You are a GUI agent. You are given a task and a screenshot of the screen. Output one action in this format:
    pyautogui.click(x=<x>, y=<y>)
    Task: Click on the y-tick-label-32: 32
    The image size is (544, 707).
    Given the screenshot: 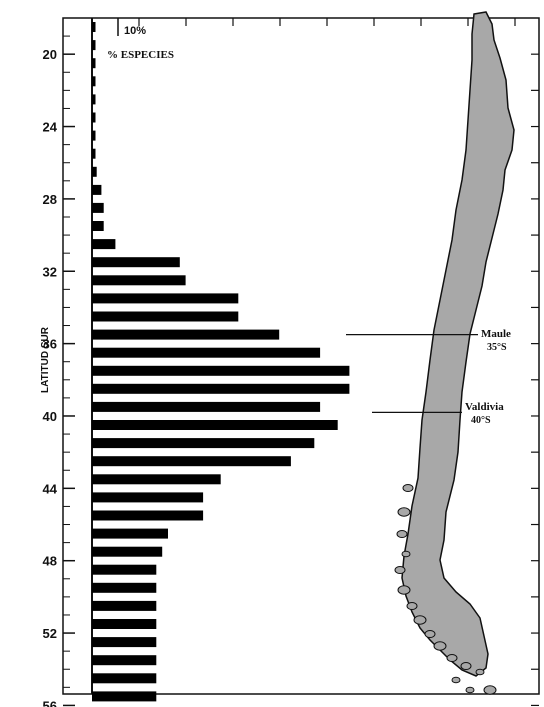 What is the action you would take?
    pyautogui.click(x=50, y=271)
    